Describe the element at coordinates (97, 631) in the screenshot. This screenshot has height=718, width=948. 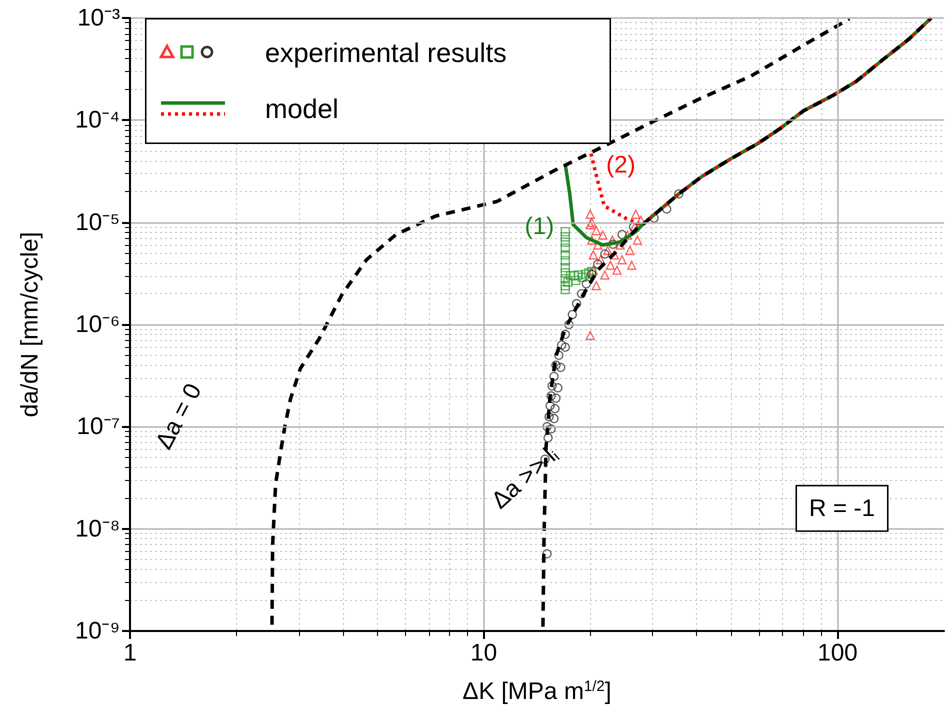
I see `y-tick-label: 10⁻⁹` at that location.